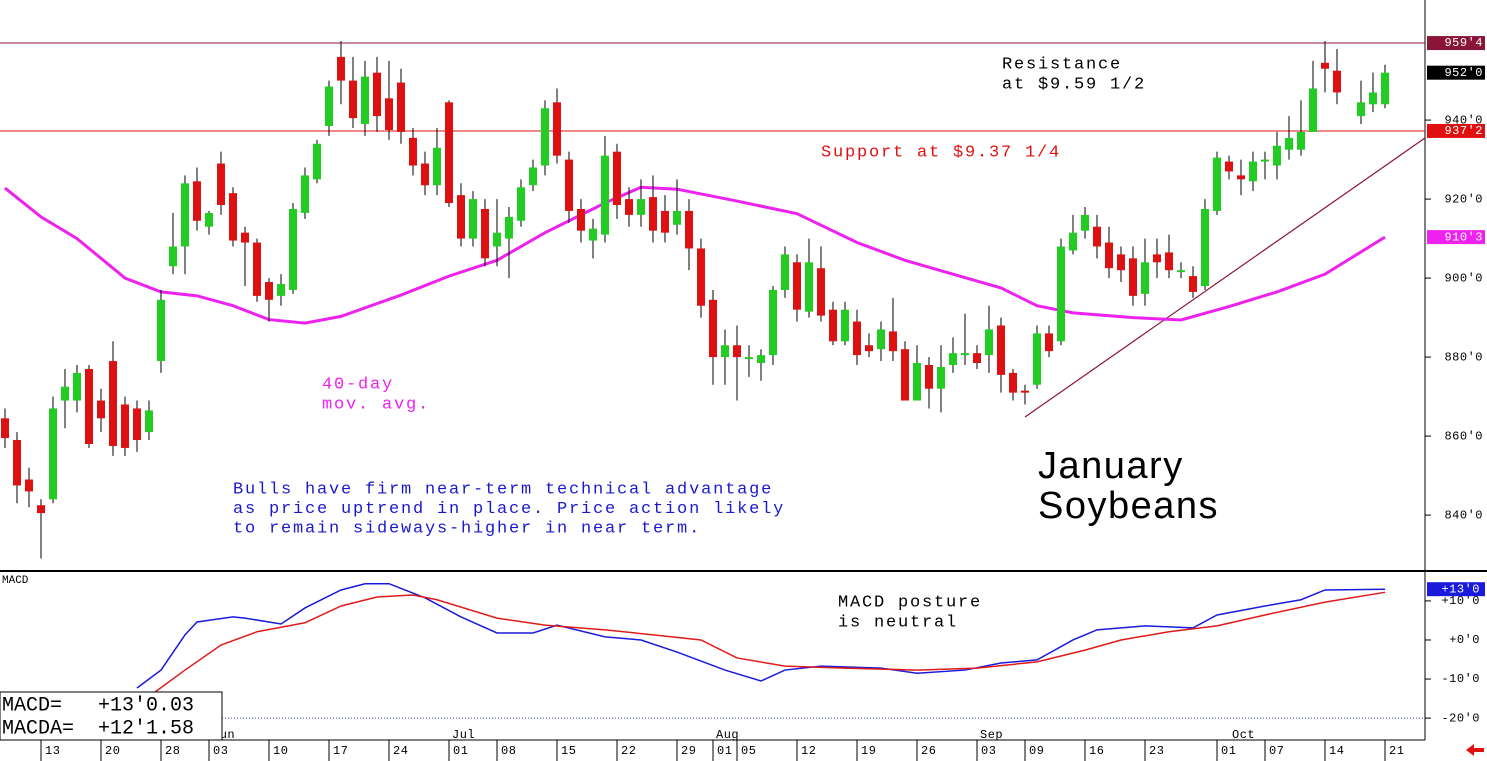 The height and width of the screenshot is (761, 1487). What do you see at coordinates (280, 751) in the screenshot?
I see `x-tick-label: 10` at bounding box center [280, 751].